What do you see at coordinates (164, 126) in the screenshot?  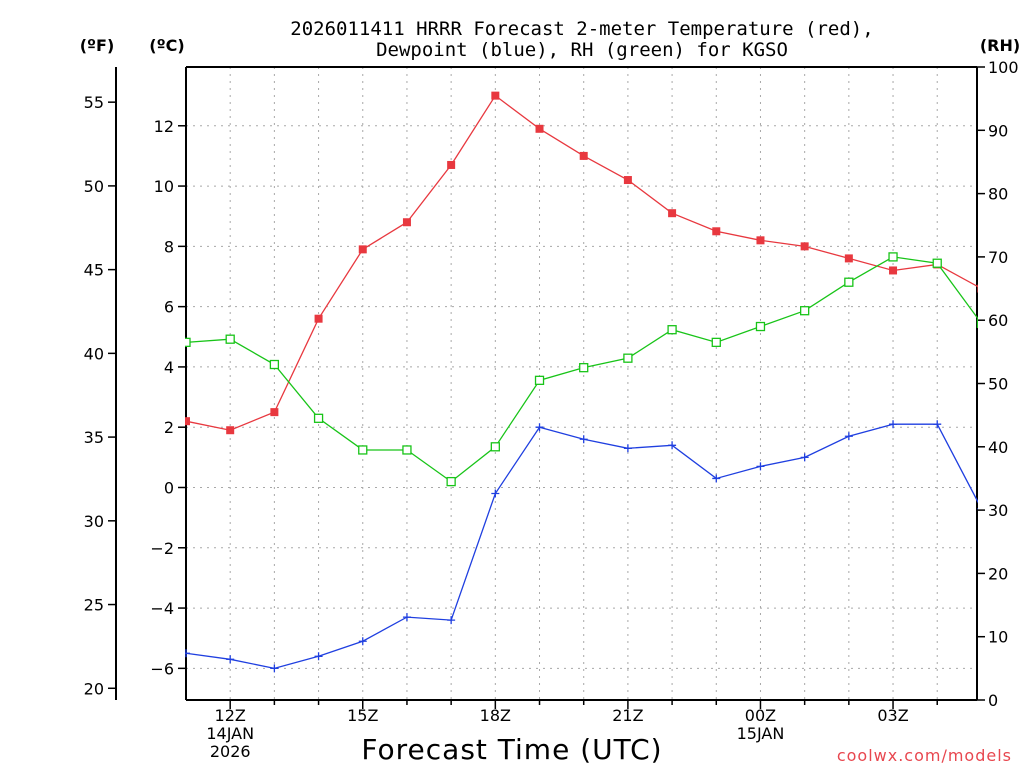 I see `celsius-tick-label: 12` at bounding box center [164, 126].